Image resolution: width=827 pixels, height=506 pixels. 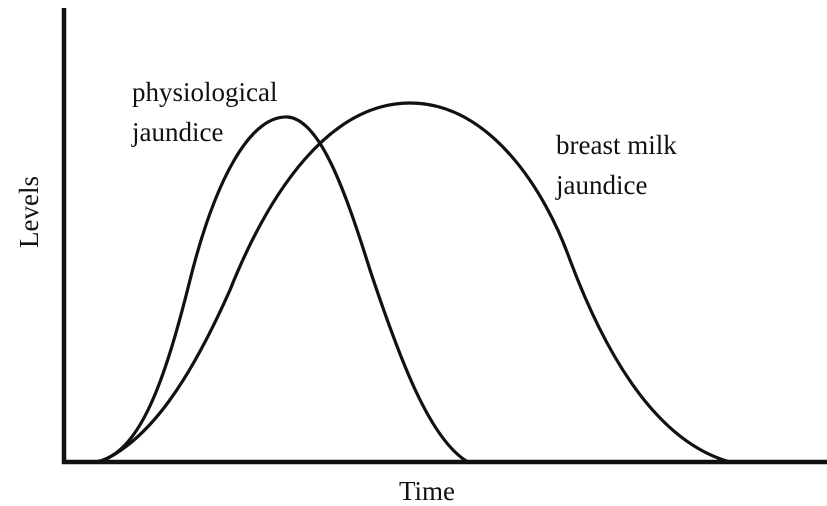 What do you see at coordinates (29, 212) in the screenshot?
I see `y-axis-label: Levels` at bounding box center [29, 212].